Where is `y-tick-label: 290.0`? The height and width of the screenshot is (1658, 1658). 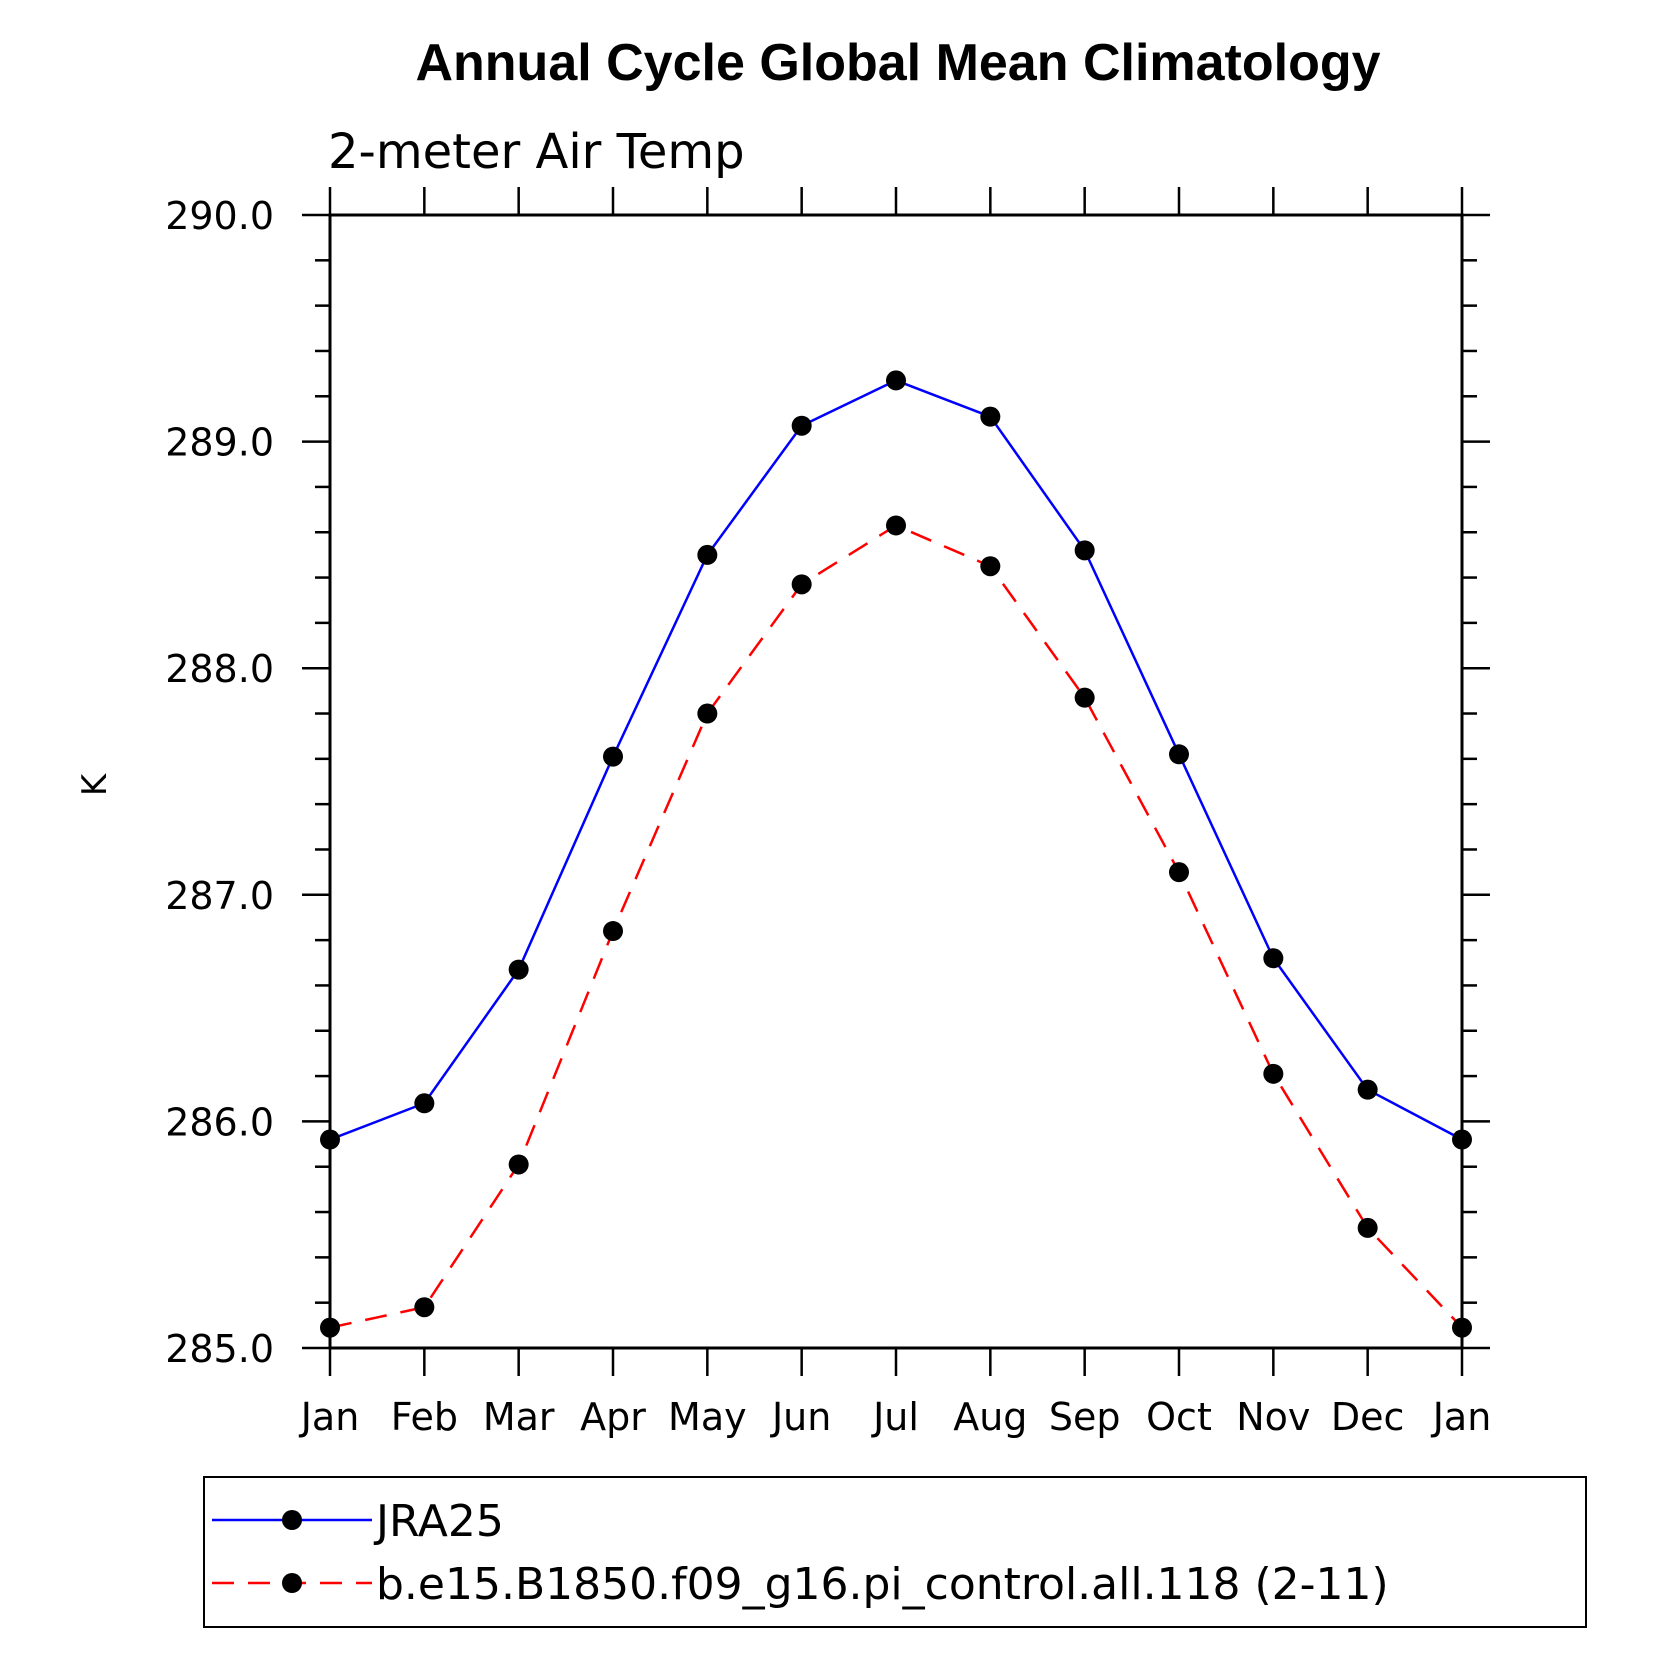
y-tick-label: 290.0 is located at coordinates (219, 216).